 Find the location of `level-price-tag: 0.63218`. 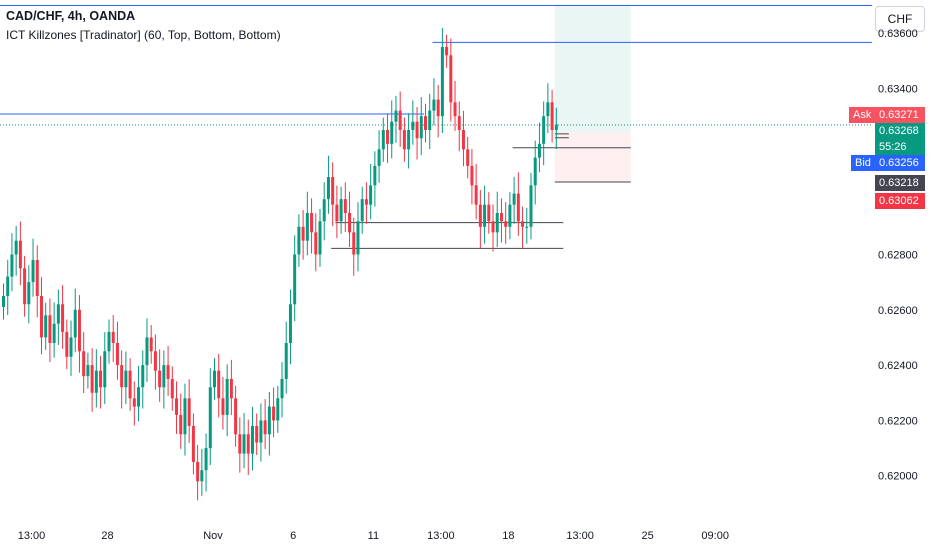

level-price-tag: 0.63218 is located at coordinates (900, 183).